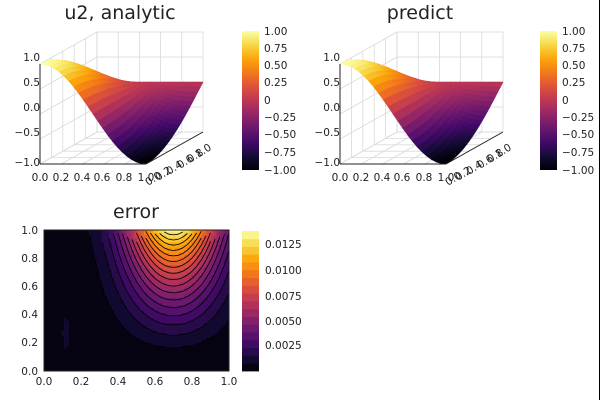 The width and height of the screenshot is (601, 400). What do you see at coordinates (548, 100) in the screenshot?
I see `colorbar-predict` at bounding box center [548, 100].